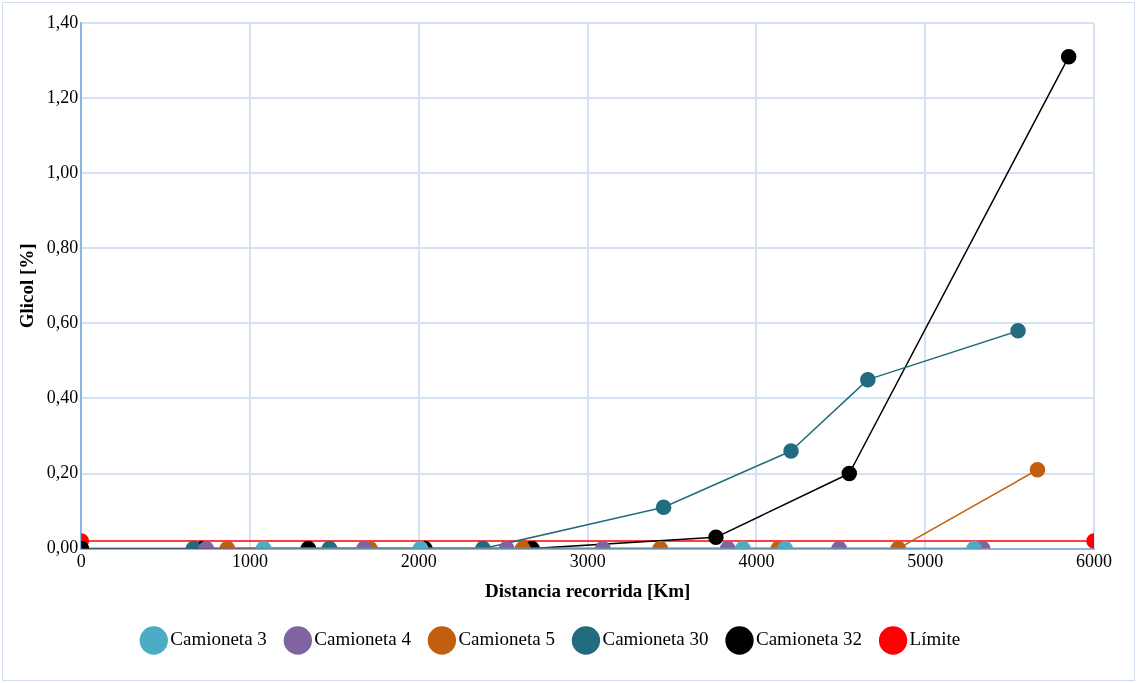 The width and height of the screenshot is (1137, 683). Describe the element at coordinates (935, 639) in the screenshot. I see `legend-label: Límite` at that location.